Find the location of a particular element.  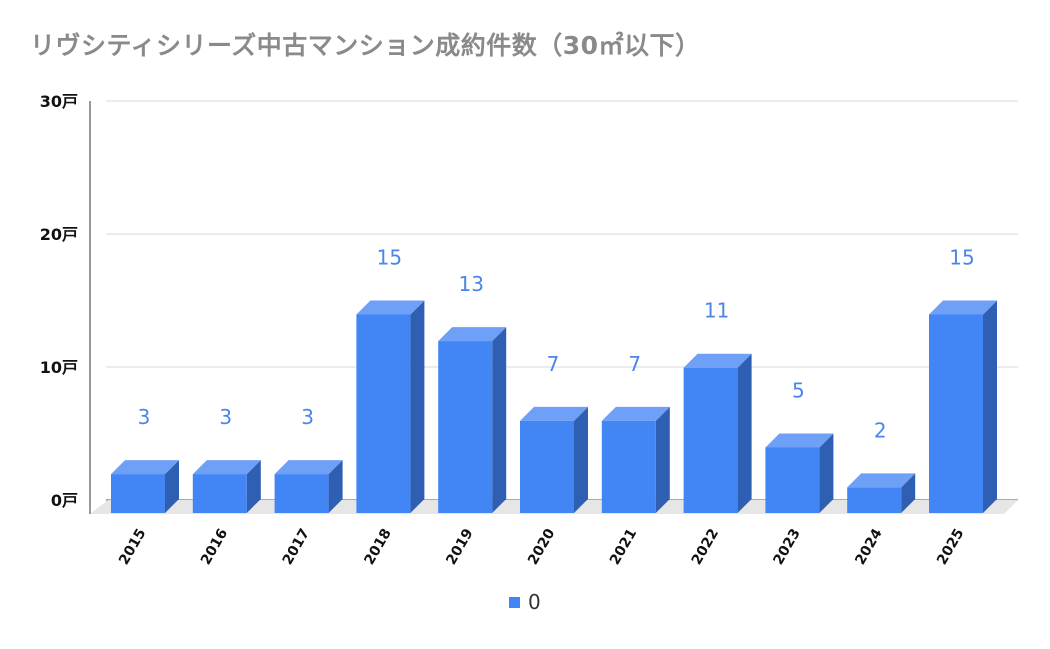

x-tick-label: 2018 is located at coordinates (378, 547).